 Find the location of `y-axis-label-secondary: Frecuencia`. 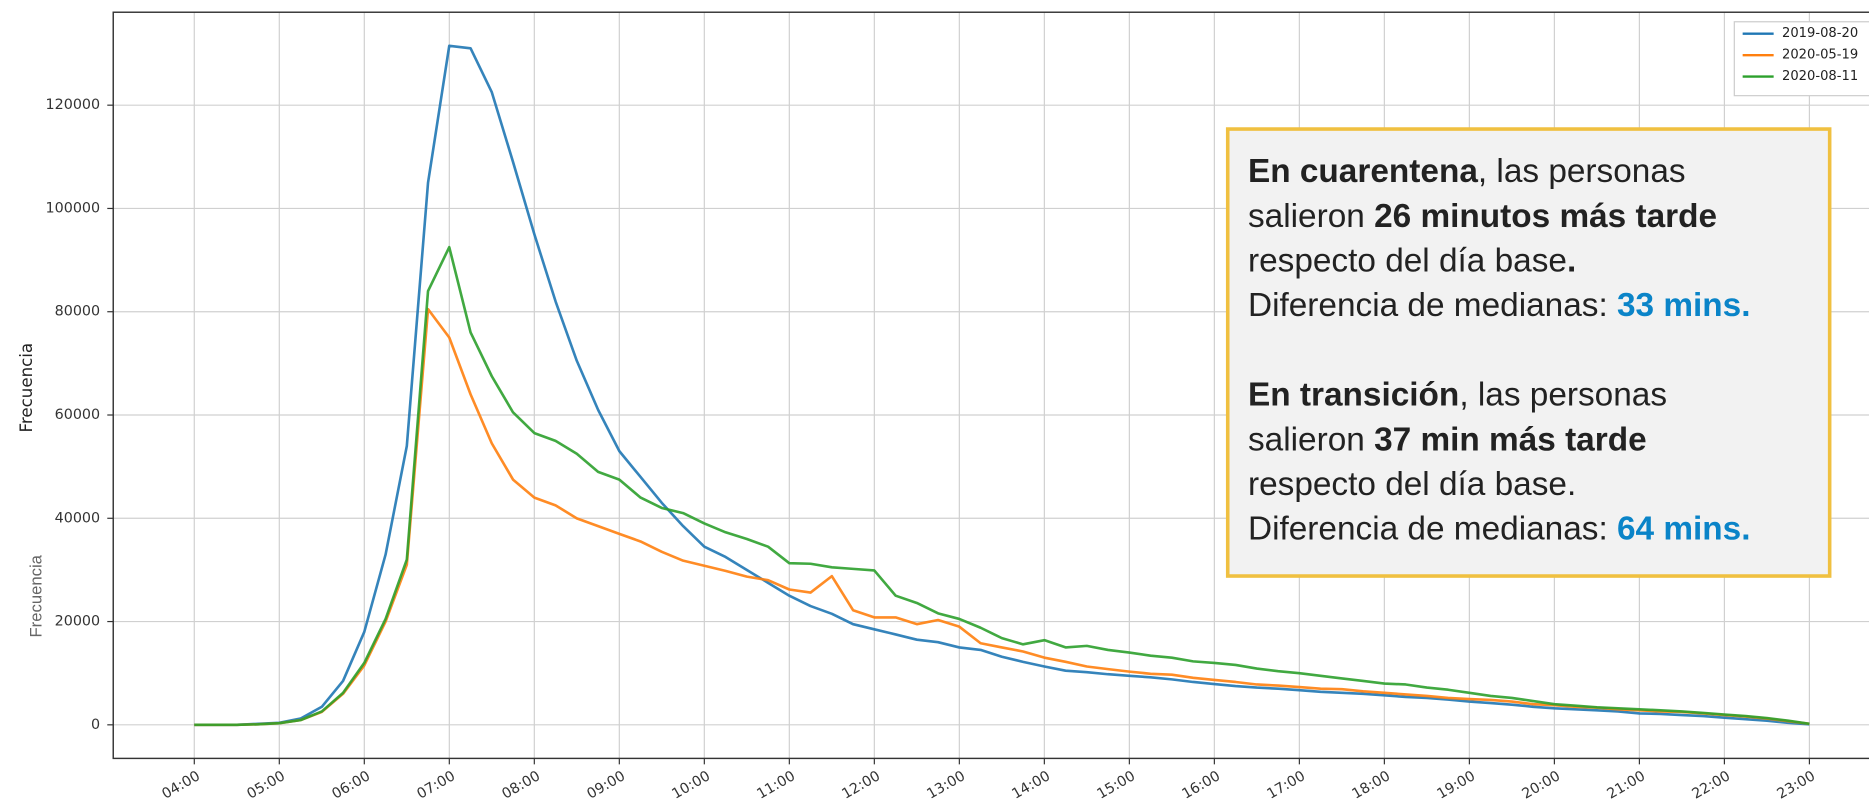

y-axis-label-secondary: Frecuencia is located at coordinates (35, 595).